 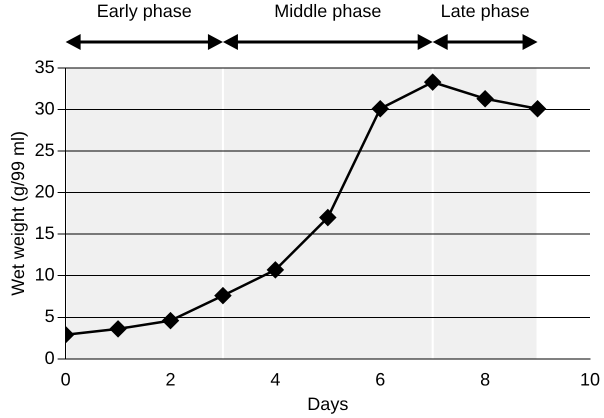 I want to click on x-tick-label: 8, so click(x=485, y=380).